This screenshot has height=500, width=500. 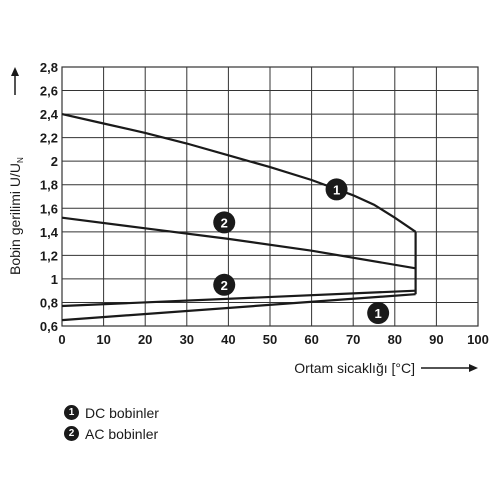 I want to click on x-tick-label: 30, so click(x=187, y=339).